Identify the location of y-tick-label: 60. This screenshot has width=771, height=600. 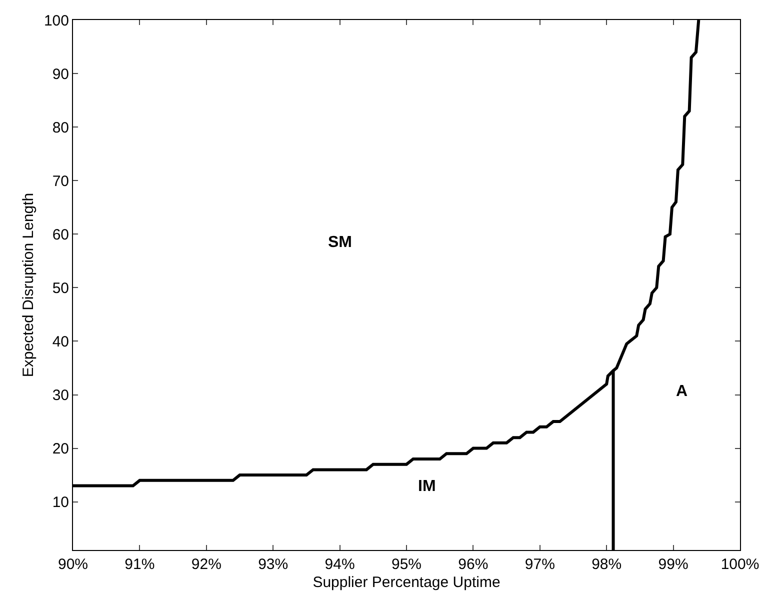
(60, 235).